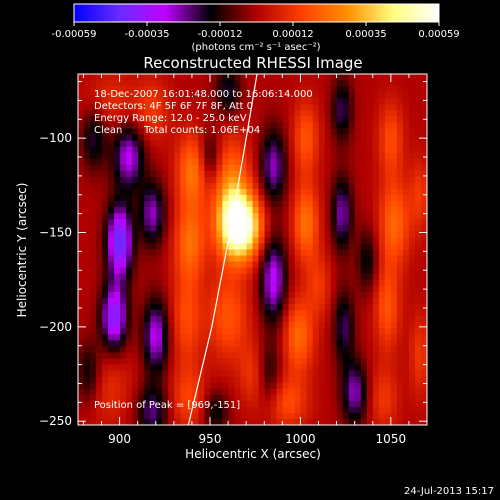  I want to click on x-tick-label: 900, so click(119, 439).